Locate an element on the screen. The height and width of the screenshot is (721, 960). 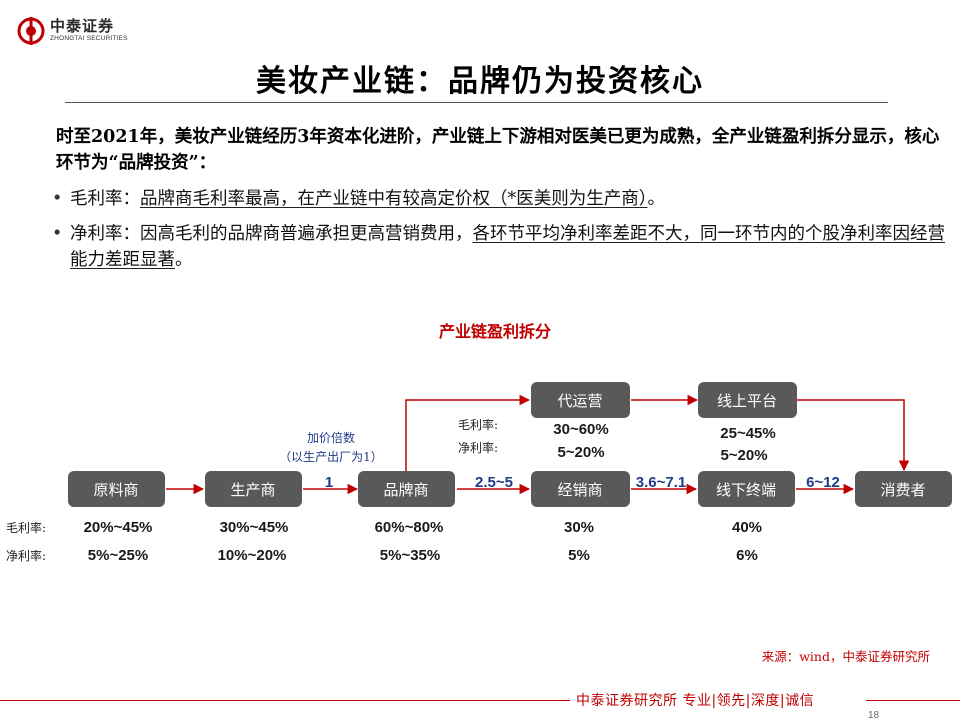
dist-gross-value: 30% is located at coordinates (579, 527).